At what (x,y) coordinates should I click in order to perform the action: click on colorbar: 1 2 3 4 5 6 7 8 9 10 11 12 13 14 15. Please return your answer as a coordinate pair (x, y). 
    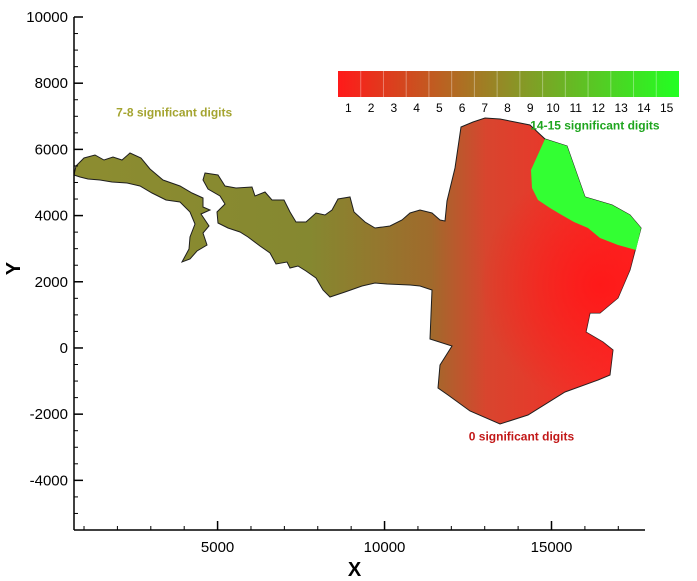
    Looking at the image, I should click on (508, 93).